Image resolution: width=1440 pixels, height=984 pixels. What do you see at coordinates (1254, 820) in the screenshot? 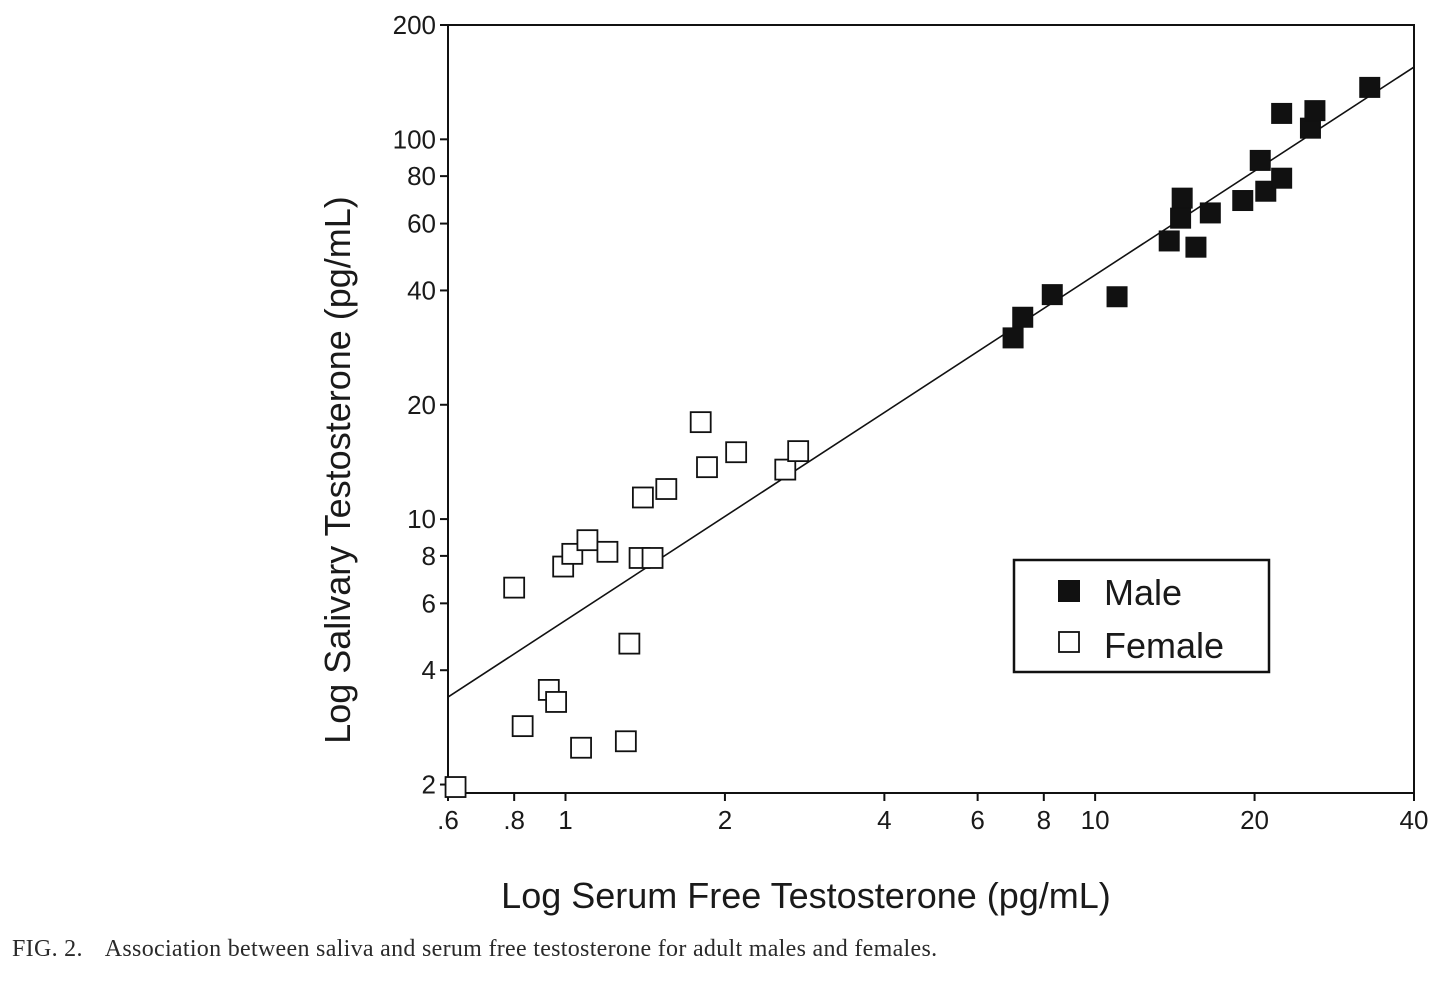
I see `x-tick-label: 20` at bounding box center [1254, 820].